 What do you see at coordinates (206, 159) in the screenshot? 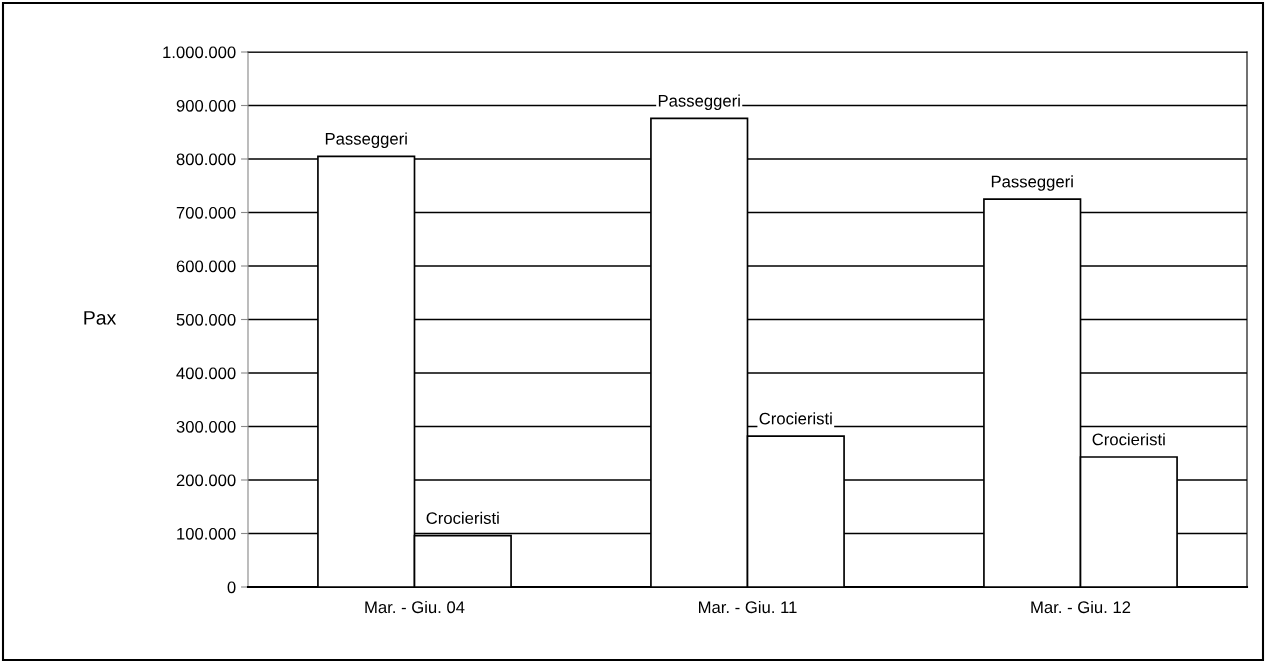
I see `y-tick-label: 800.000` at bounding box center [206, 159].